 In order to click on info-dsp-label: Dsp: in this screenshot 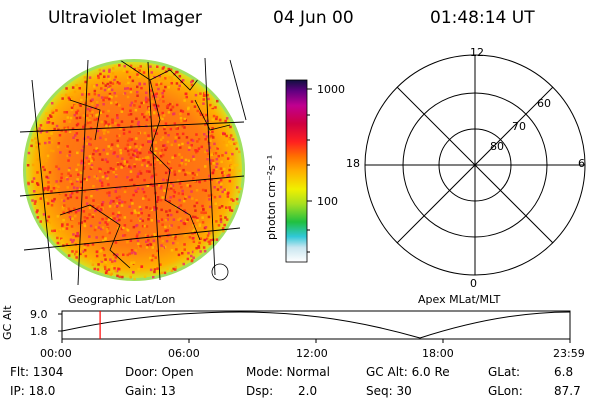, I will do `click(260, 391)`.